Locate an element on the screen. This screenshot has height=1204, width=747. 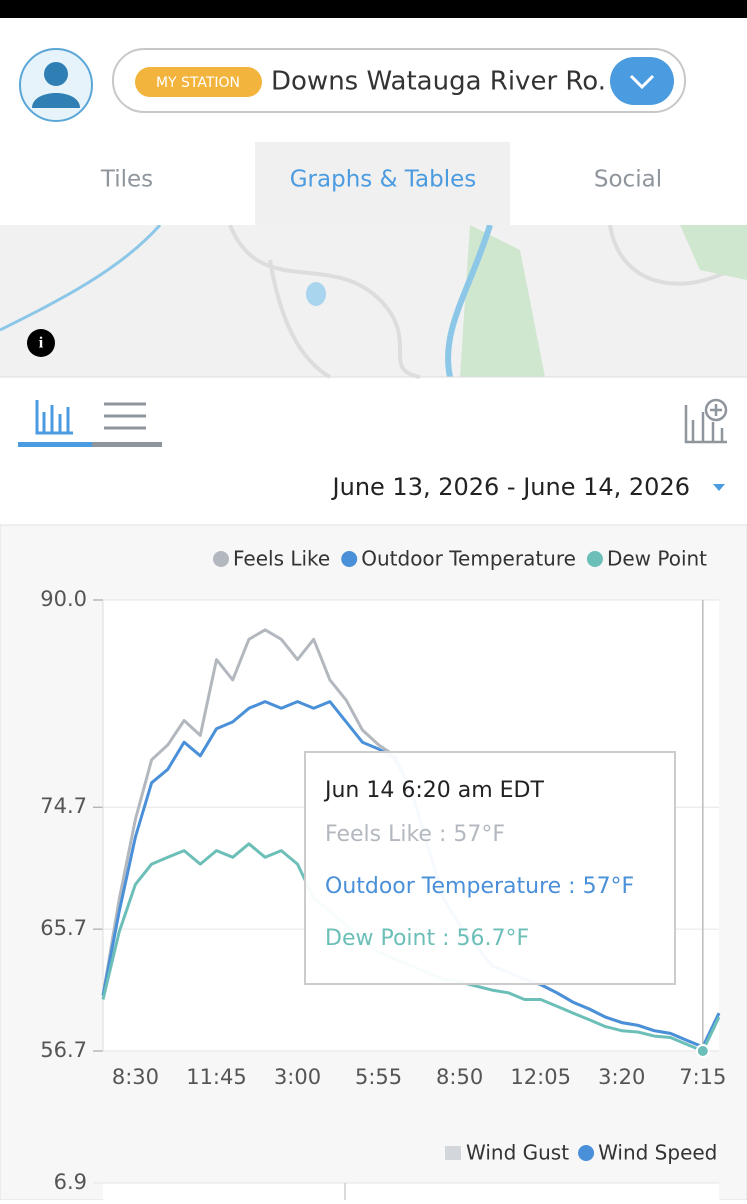
badge is located at coordinates (198, 82).